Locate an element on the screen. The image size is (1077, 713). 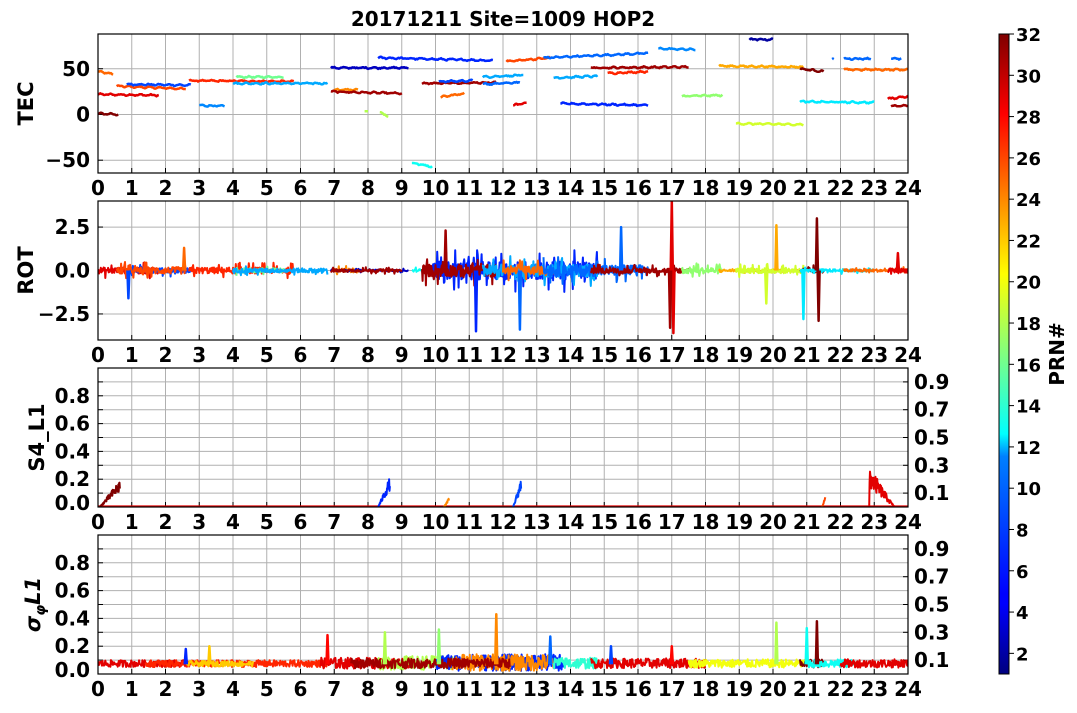
y-tick-label: 0.1 is located at coordinates (931, 493).